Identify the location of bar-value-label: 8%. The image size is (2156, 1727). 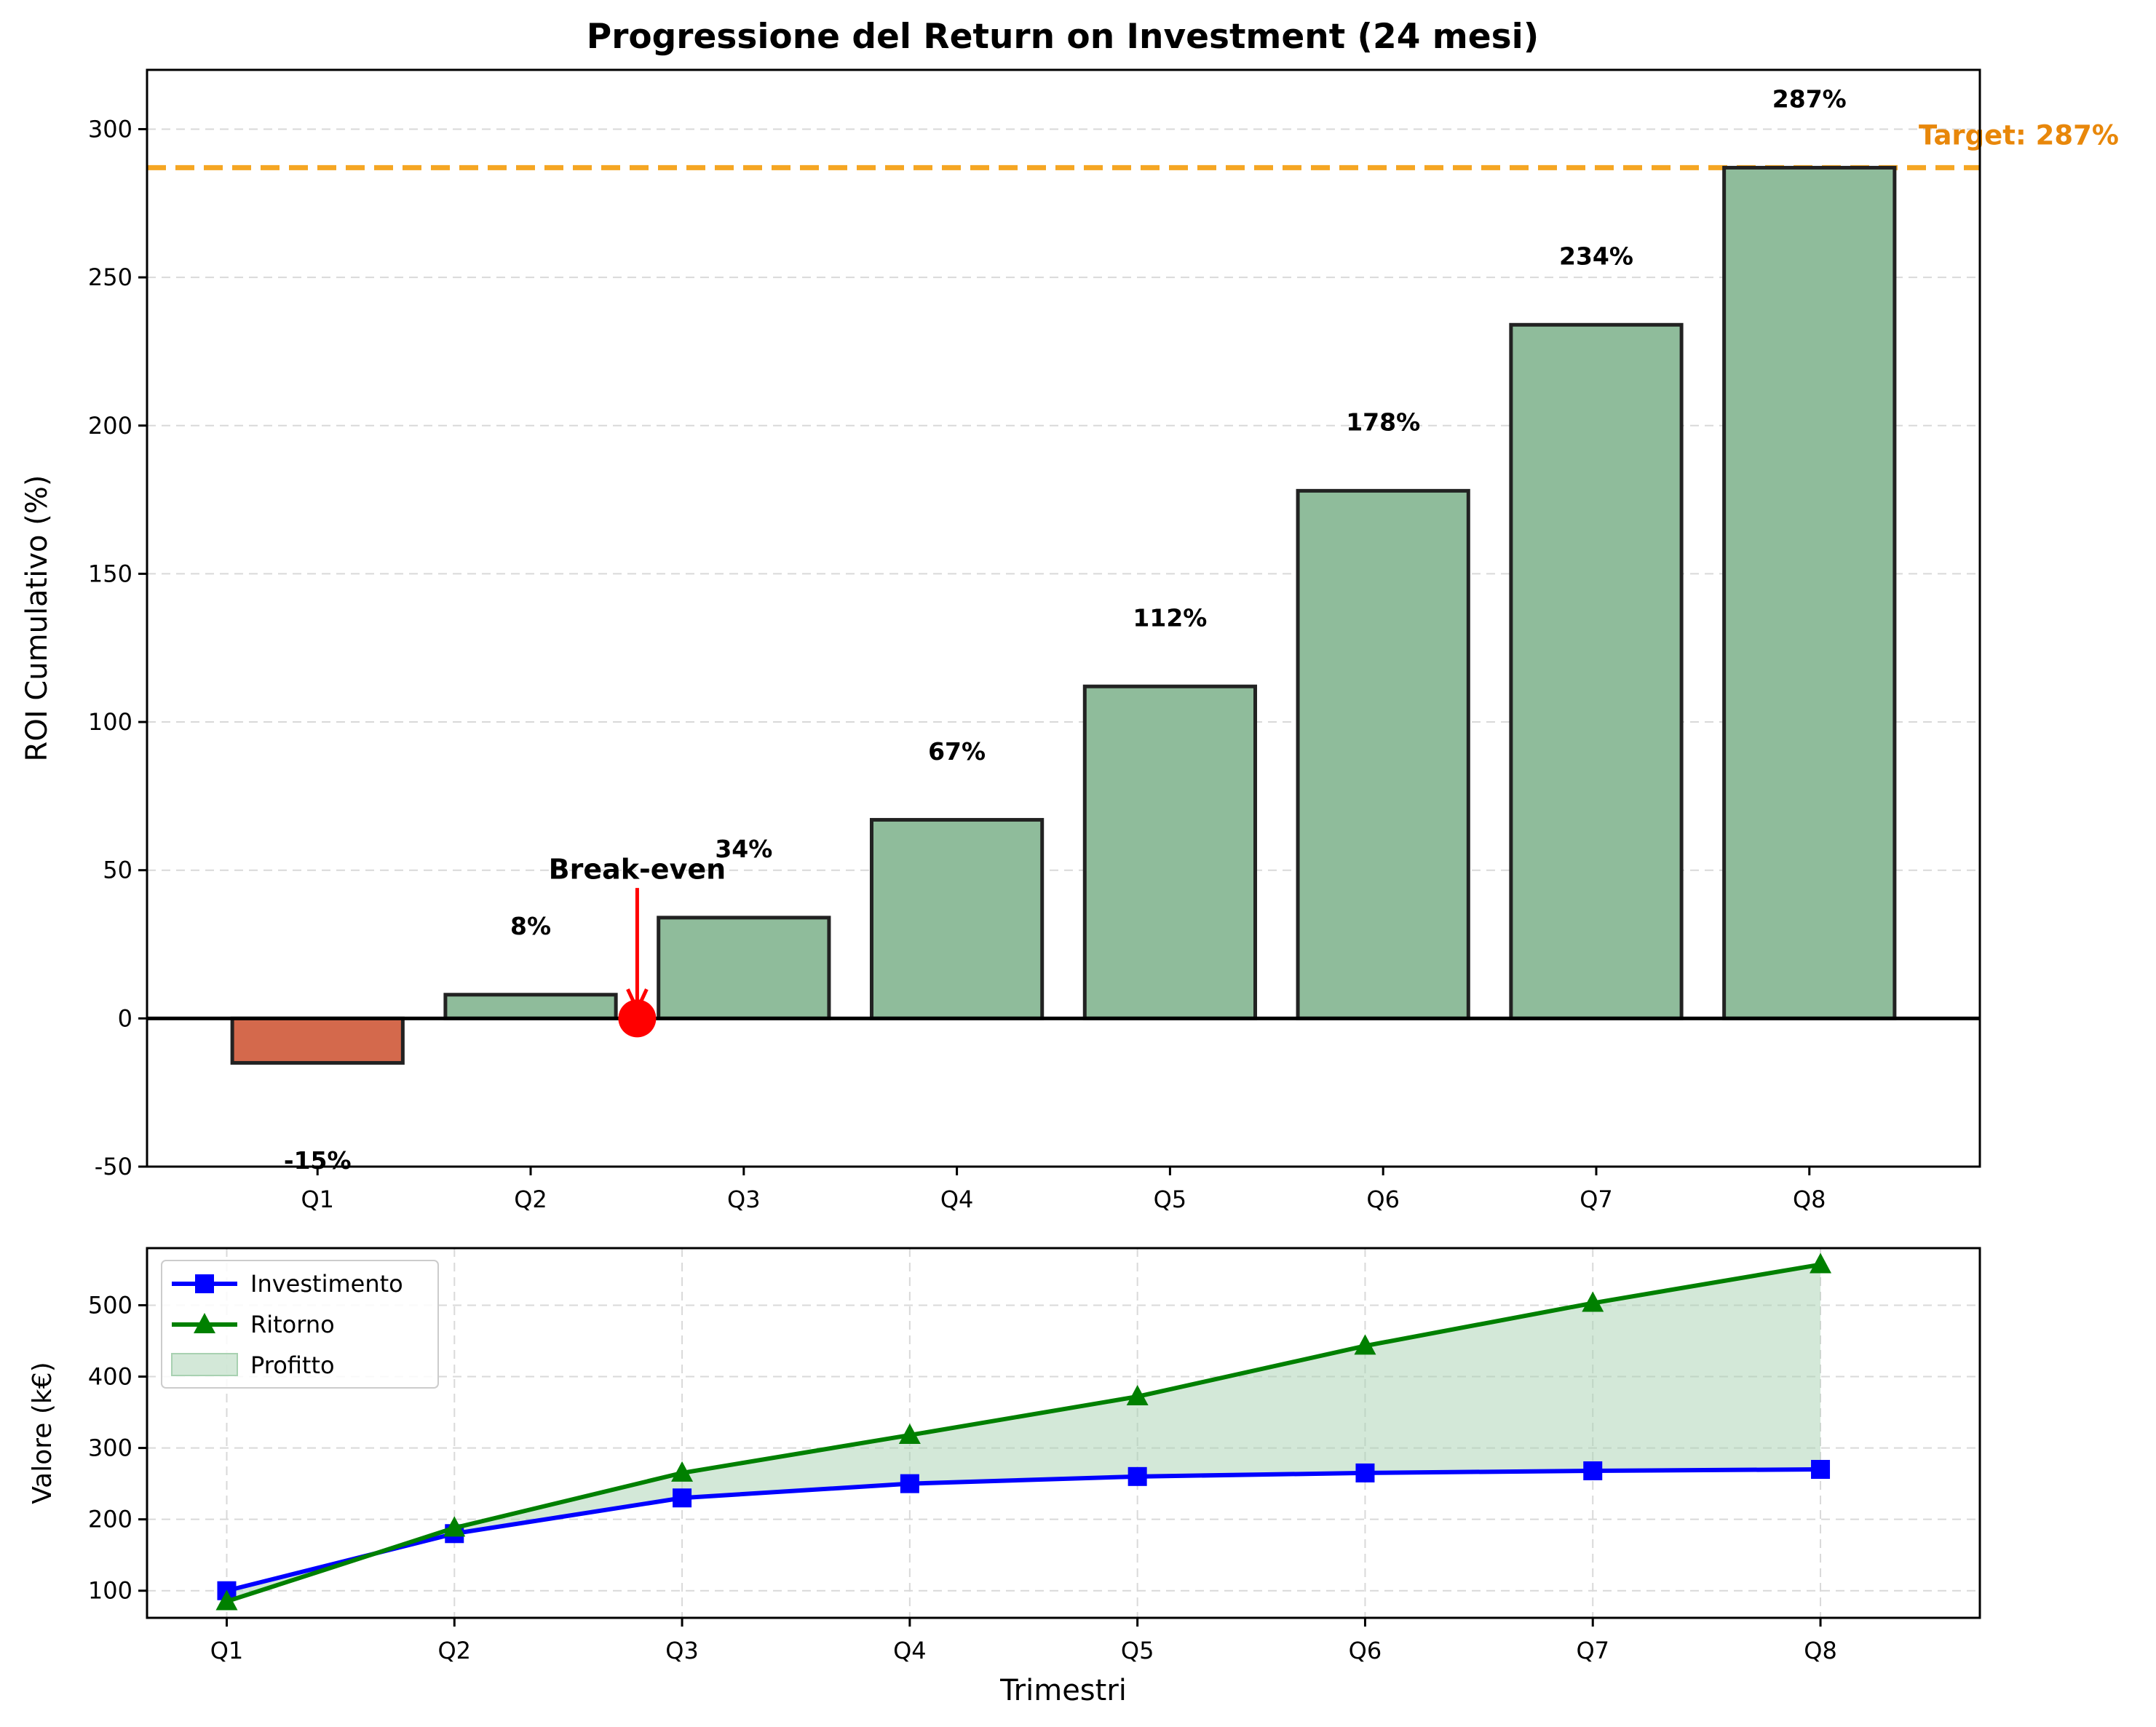
(530, 926).